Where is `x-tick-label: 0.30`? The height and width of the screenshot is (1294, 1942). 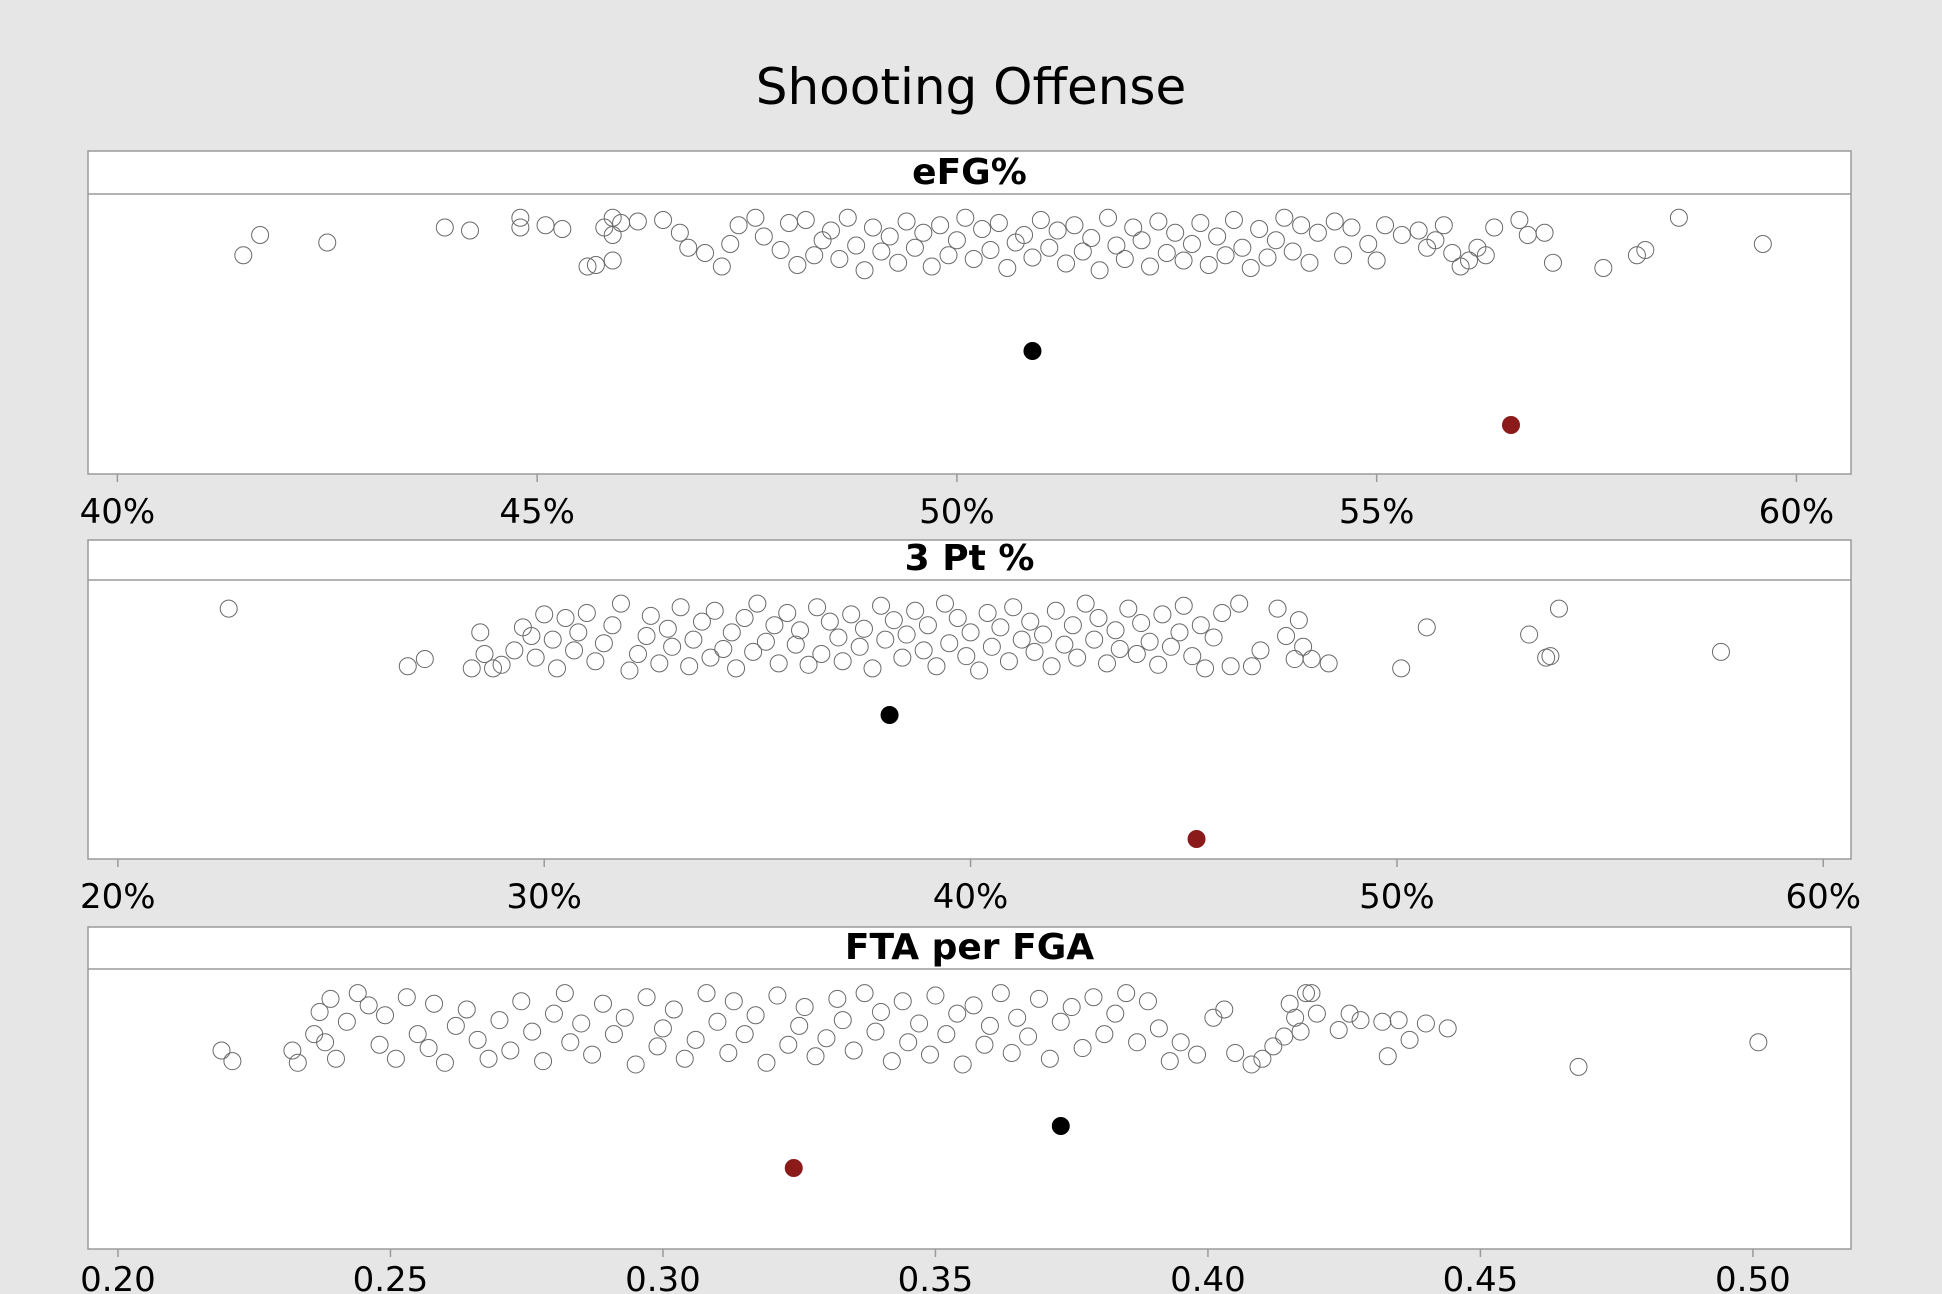 x-tick-label: 0.30 is located at coordinates (663, 1277).